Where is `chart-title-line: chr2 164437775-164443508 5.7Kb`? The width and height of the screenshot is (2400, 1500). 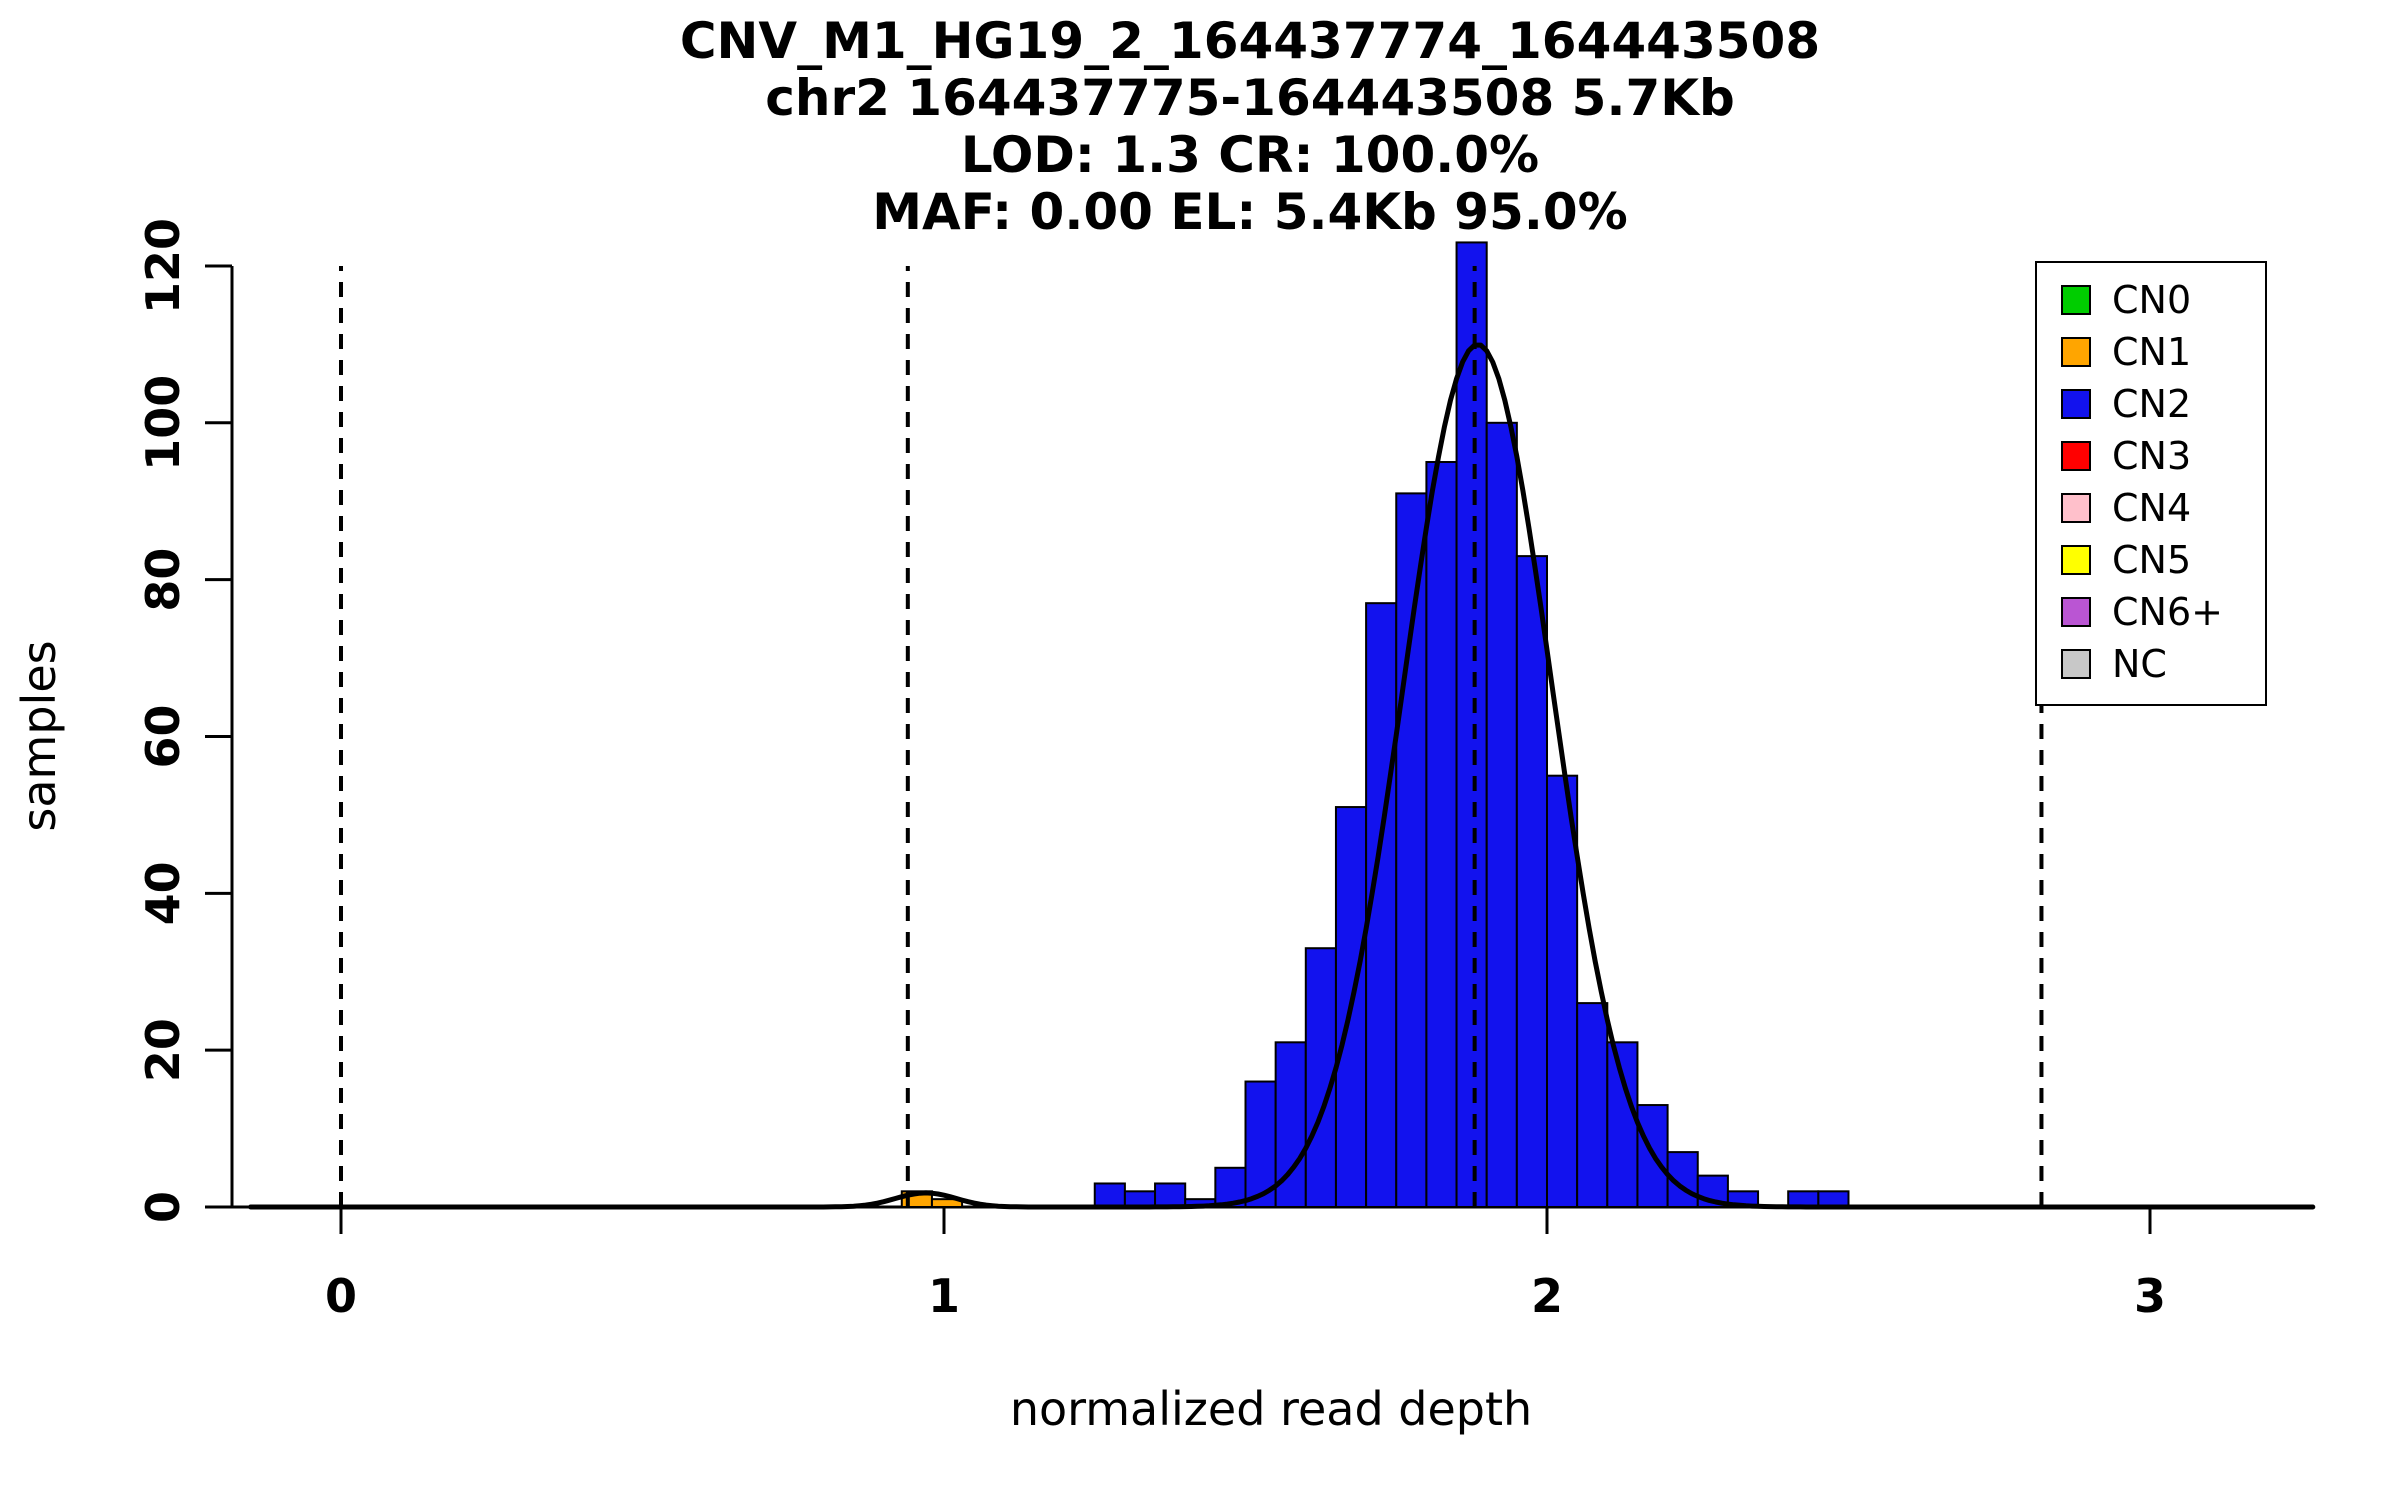 chart-title-line: chr2 164437775-164443508 5.7Kb is located at coordinates (1250, 98).